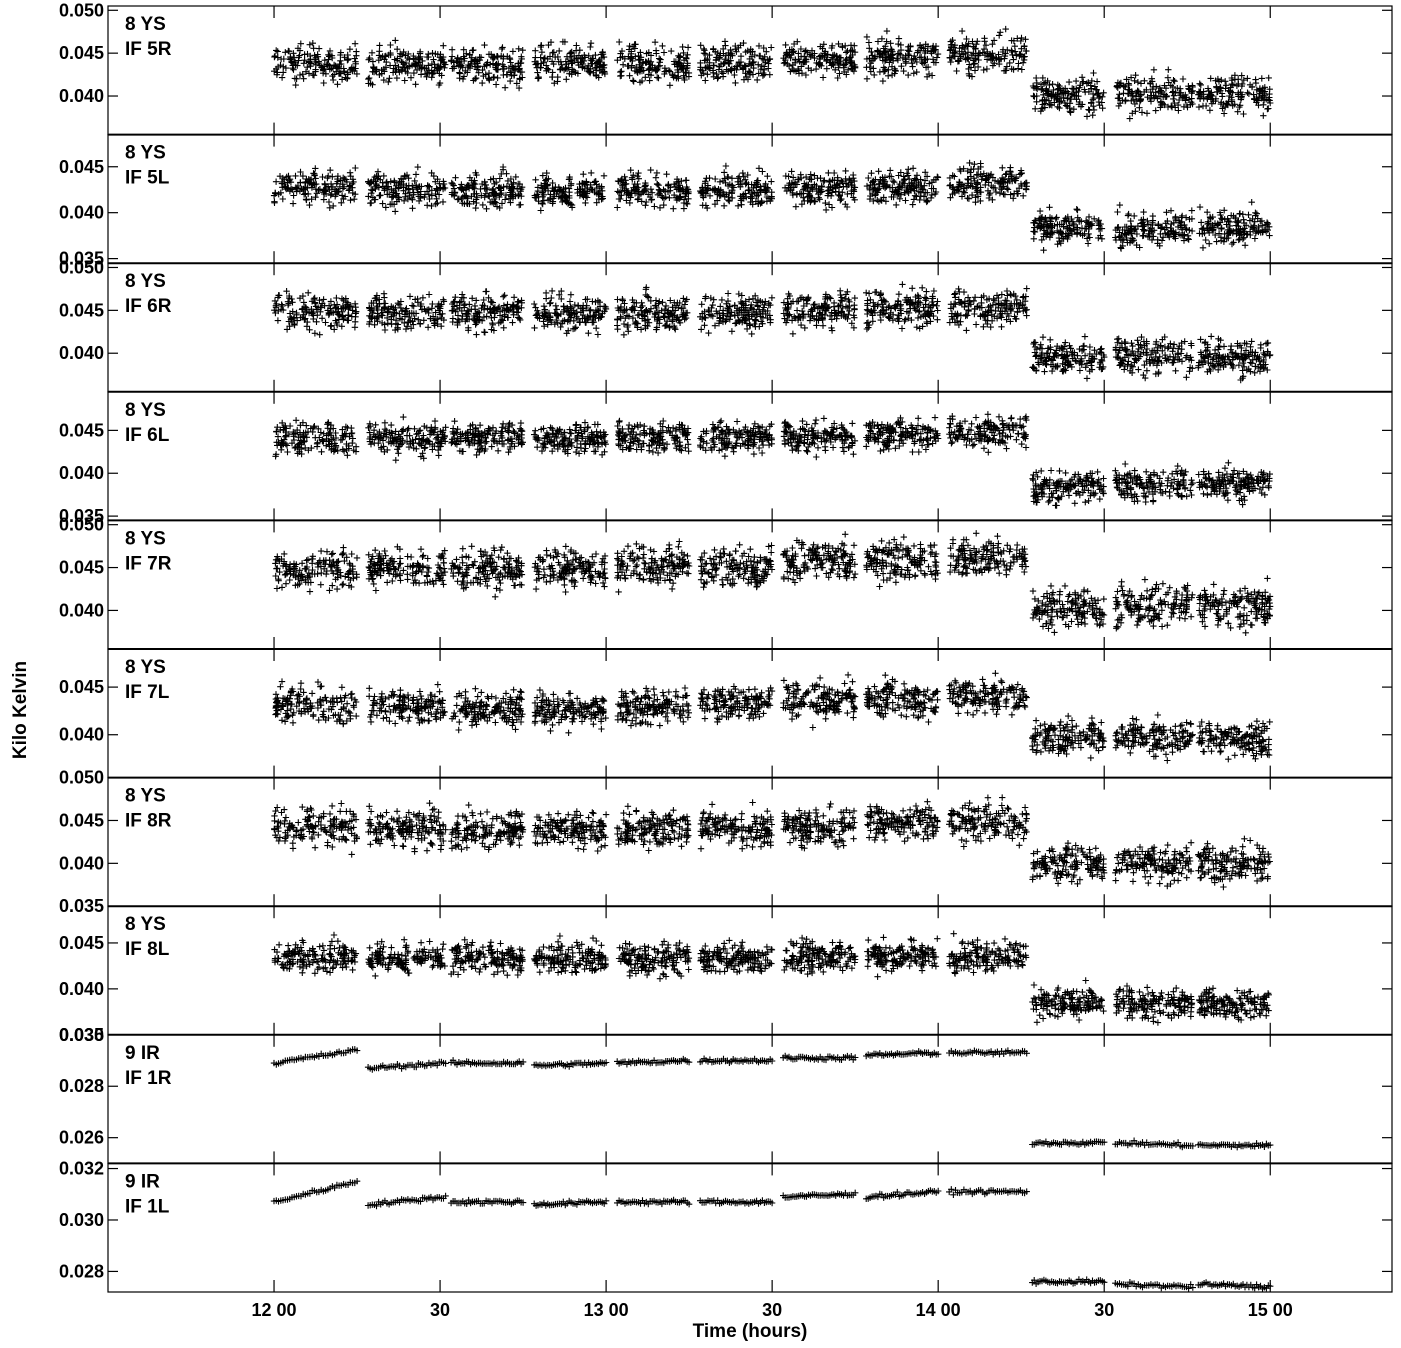 This screenshot has width=1401, height=1348. What do you see at coordinates (148, 49) in the screenshot?
I see `panel-if-label: IF 5R` at bounding box center [148, 49].